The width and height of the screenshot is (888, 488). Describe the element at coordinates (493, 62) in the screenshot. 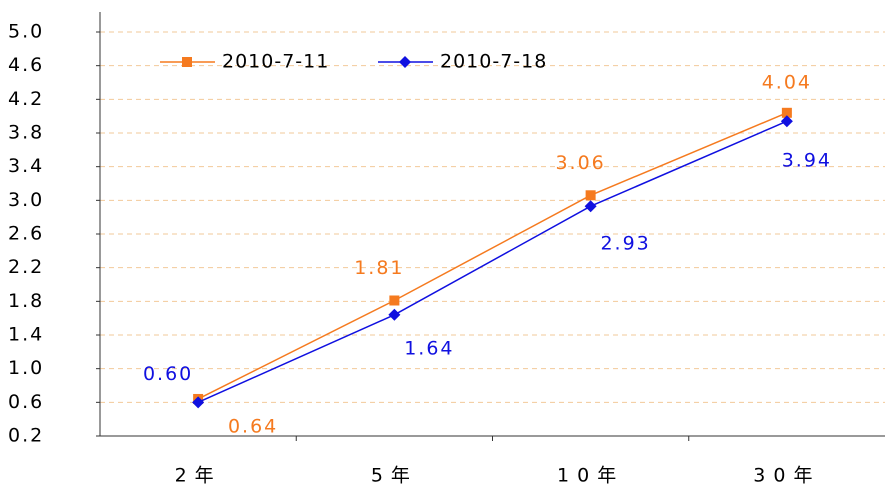

I see `legend-label: 2010-7-18` at that location.